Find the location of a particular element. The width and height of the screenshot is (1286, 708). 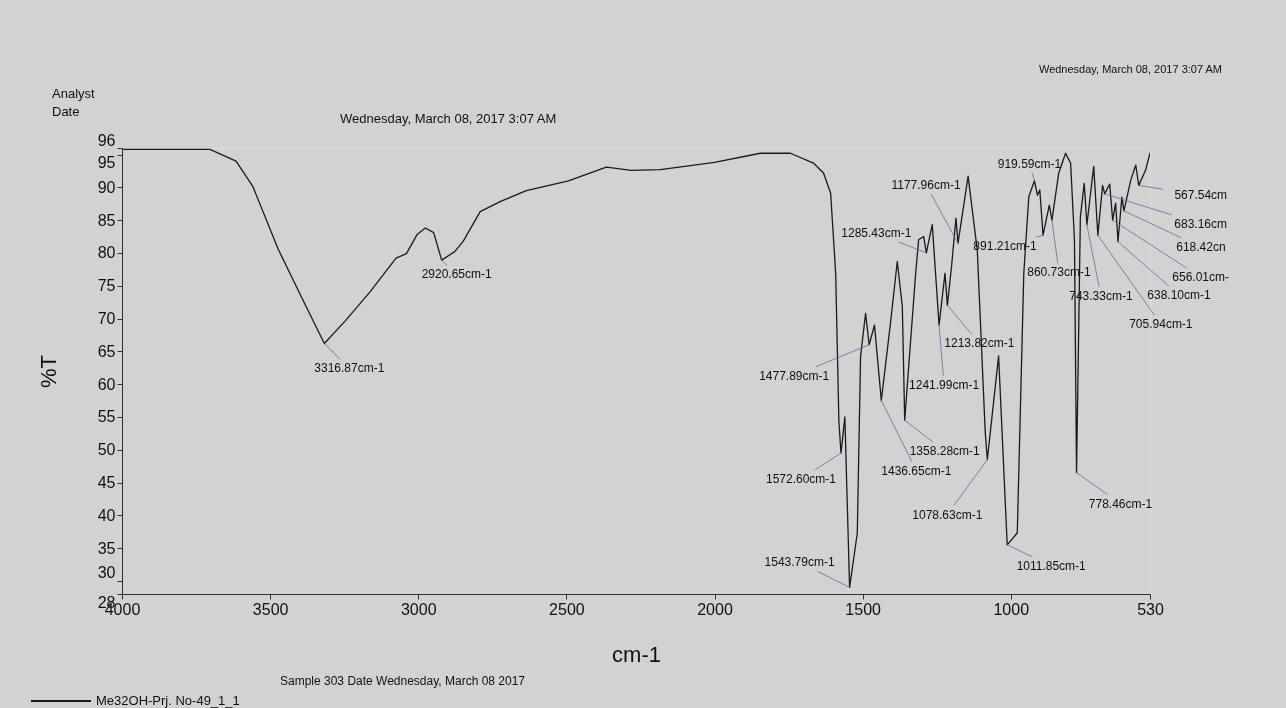

y-tick-label: 96 is located at coordinates (106, 140).